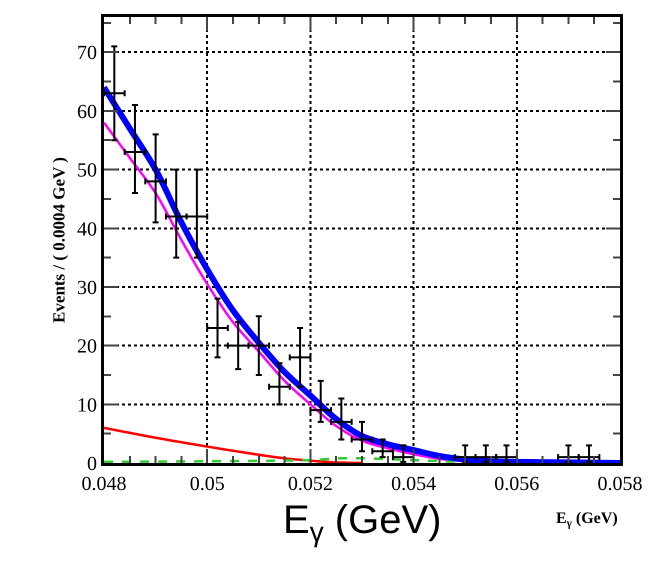 The height and width of the screenshot is (562, 654). What do you see at coordinates (87, 111) in the screenshot?
I see `y-tick-label: 60` at bounding box center [87, 111].